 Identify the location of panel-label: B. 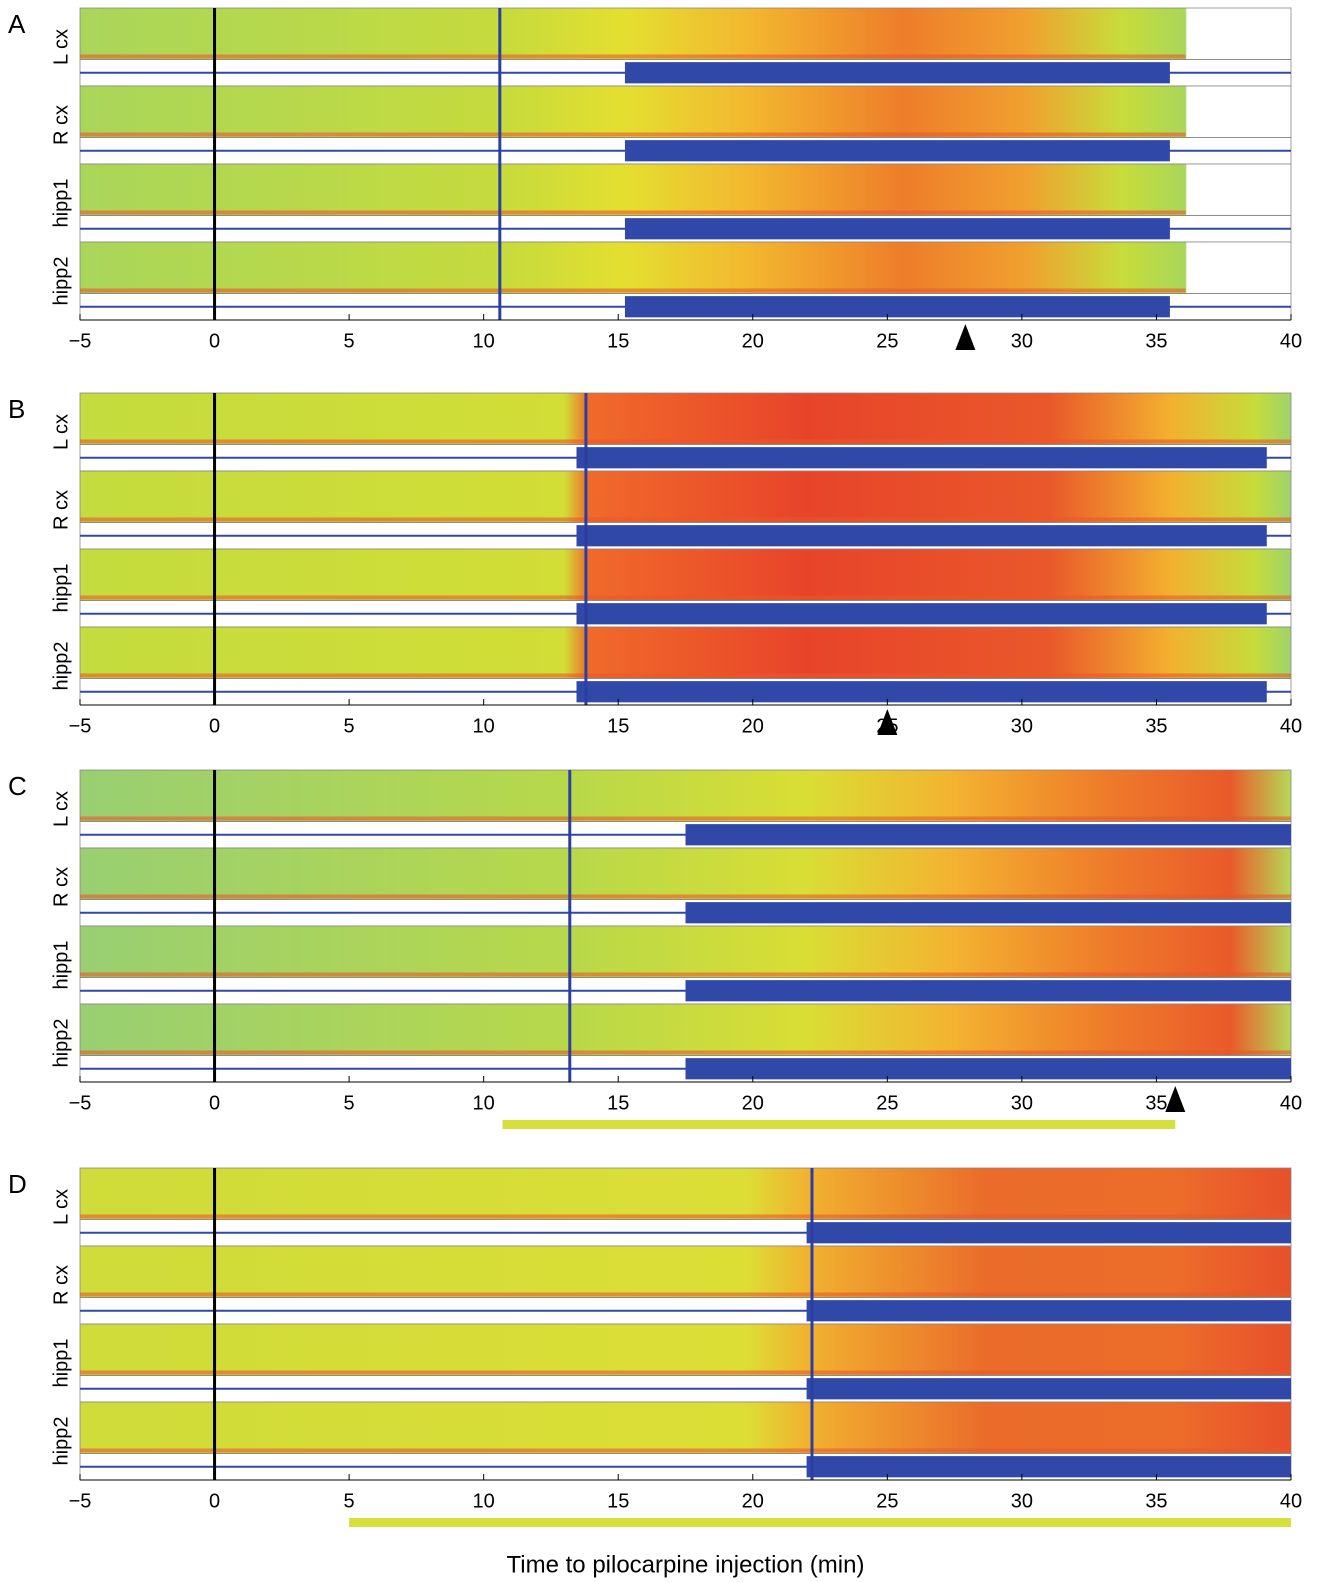
(16, 409).